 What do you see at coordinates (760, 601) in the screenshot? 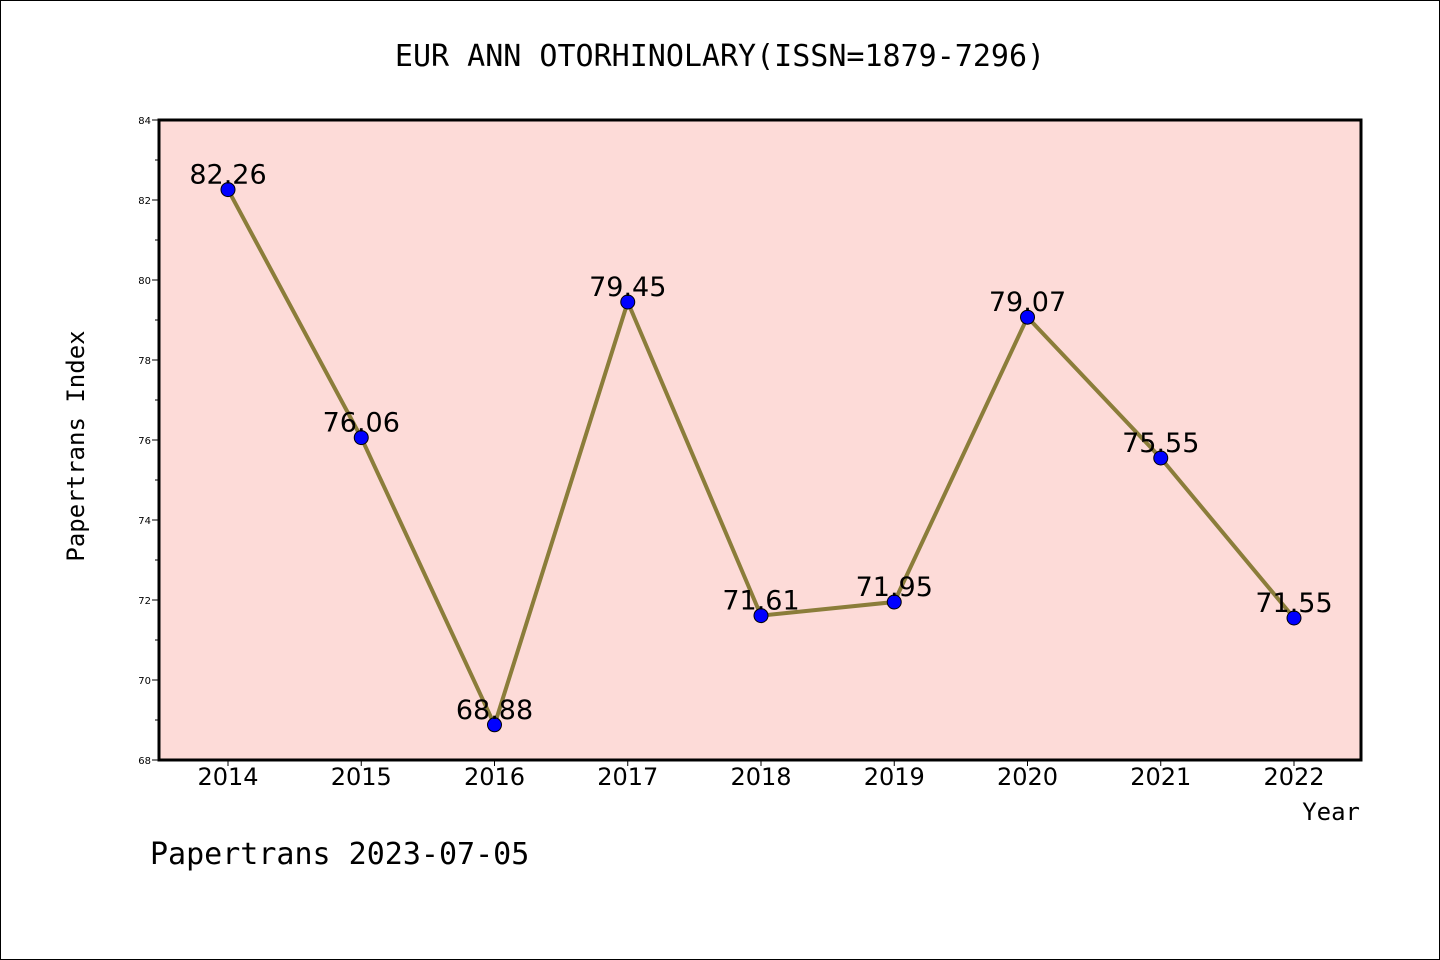
I see `data-label: 71.61` at bounding box center [760, 601].